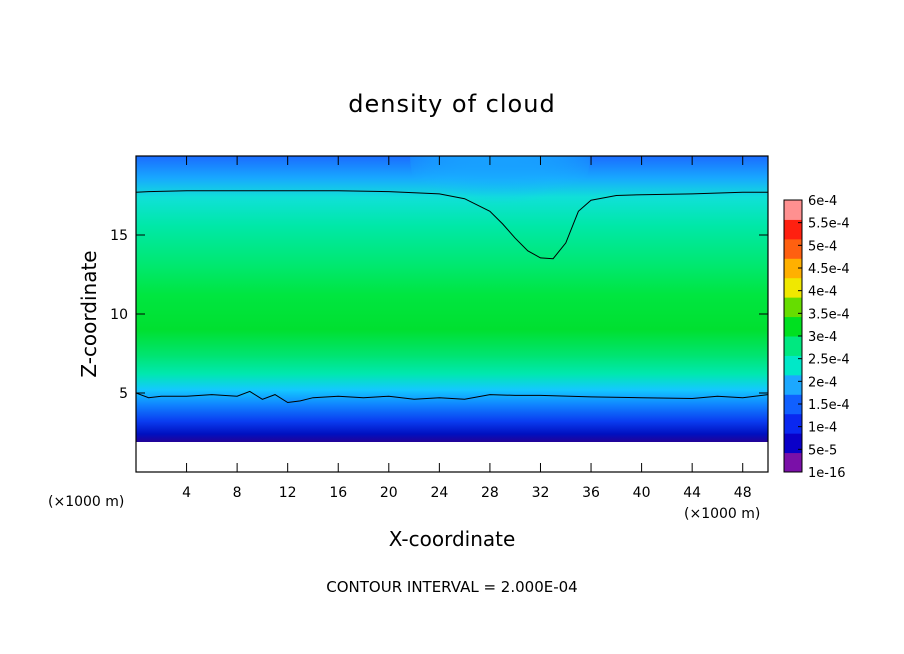 This screenshot has width=904, height=654. Describe the element at coordinates (439, 493) in the screenshot. I see `x-tick-label: 24` at that location.